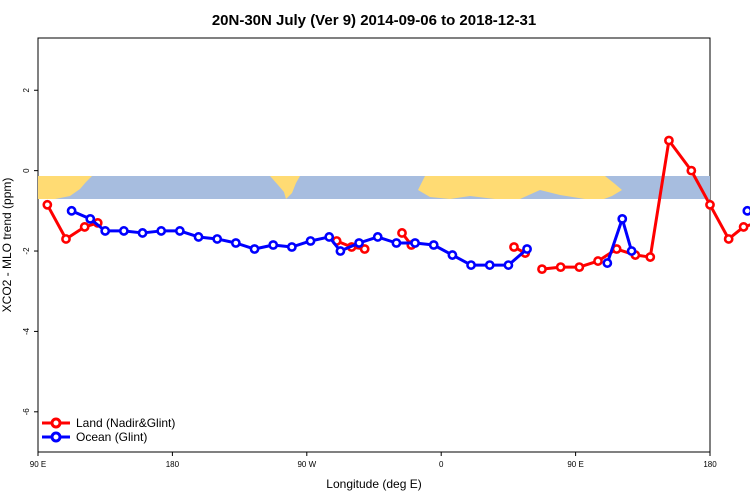 The height and width of the screenshot is (500, 750). I want to click on y-axis-title: XCO2 - MLO trend (ppm), so click(7, 245).